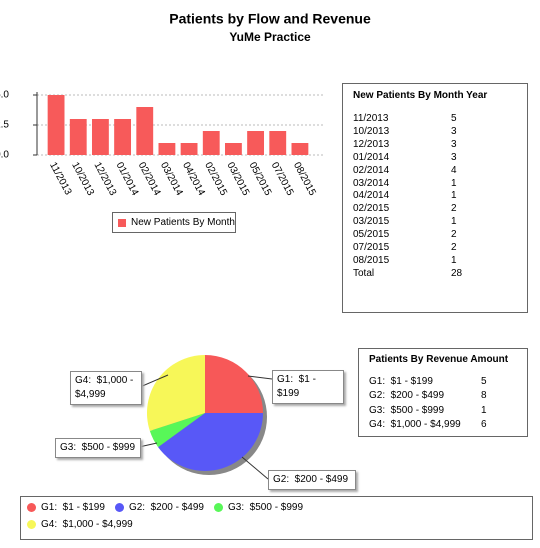 The height and width of the screenshot is (548, 540). What do you see at coordinates (457, 273) in the screenshot?
I see `table-cell: 28` at bounding box center [457, 273].